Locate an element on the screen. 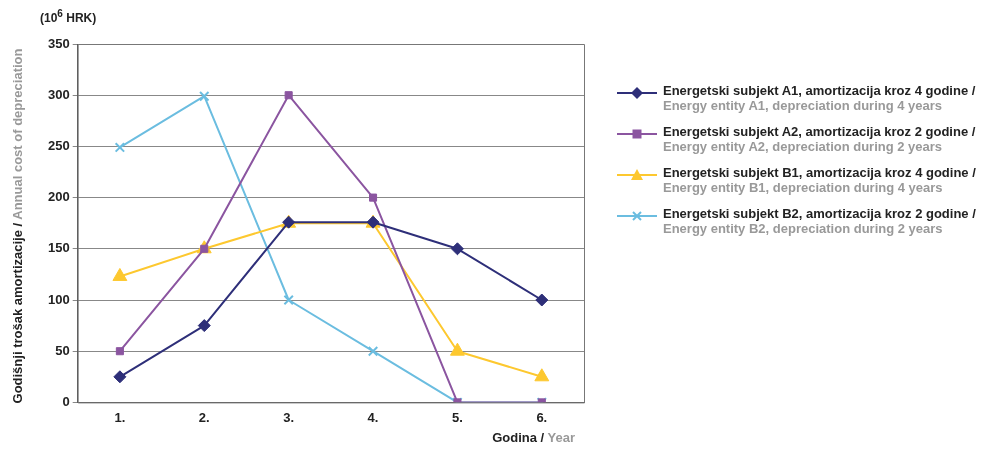  legend-label: Energetski subjekt A1, amortizacija kroz 4 godine / Energy entity A1, depreciation during 4 years is located at coordinates (819, 98).